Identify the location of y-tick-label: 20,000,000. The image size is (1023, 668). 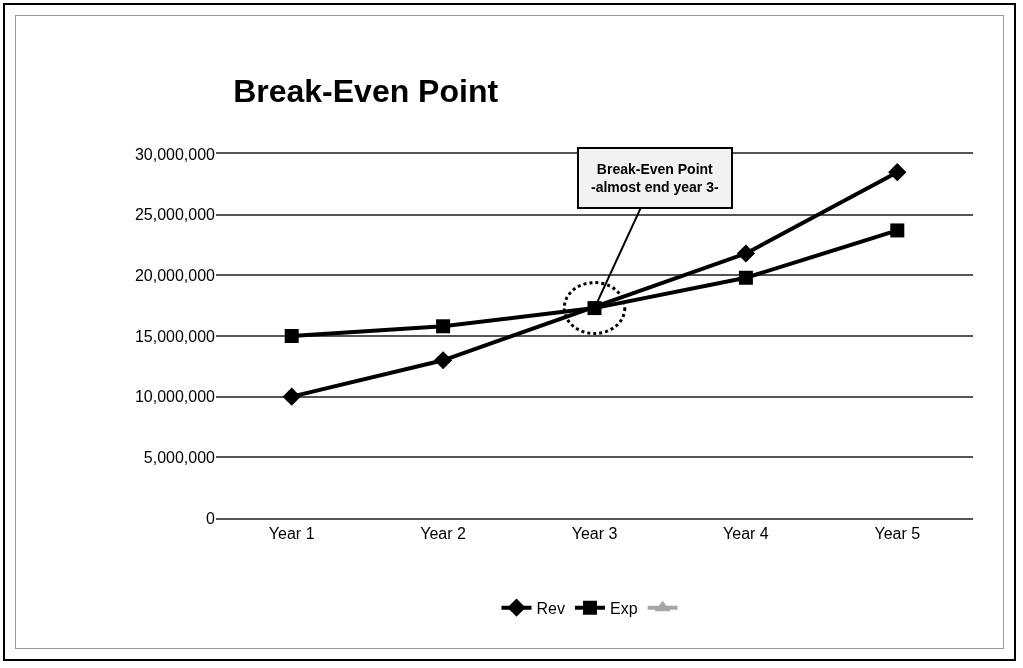
(175, 275).